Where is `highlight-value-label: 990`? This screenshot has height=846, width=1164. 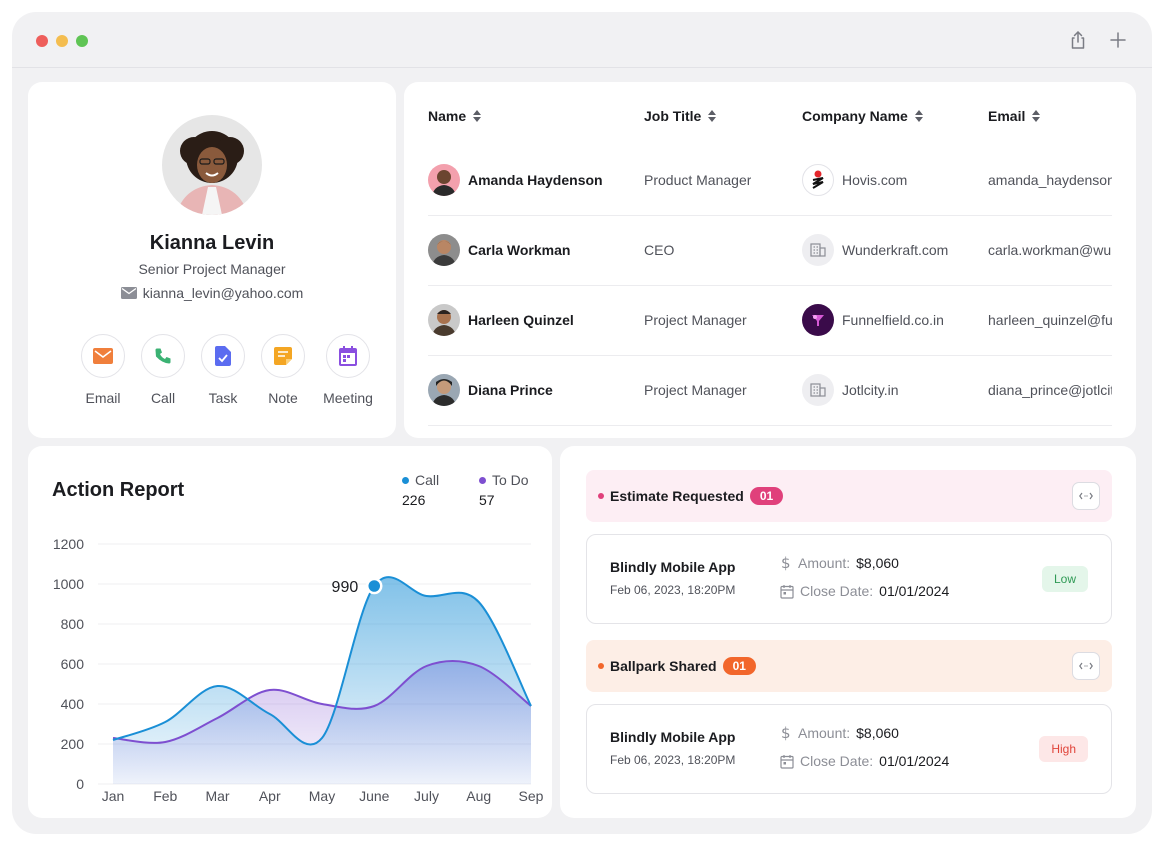
highlight-value-label: 990 is located at coordinates (345, 587).